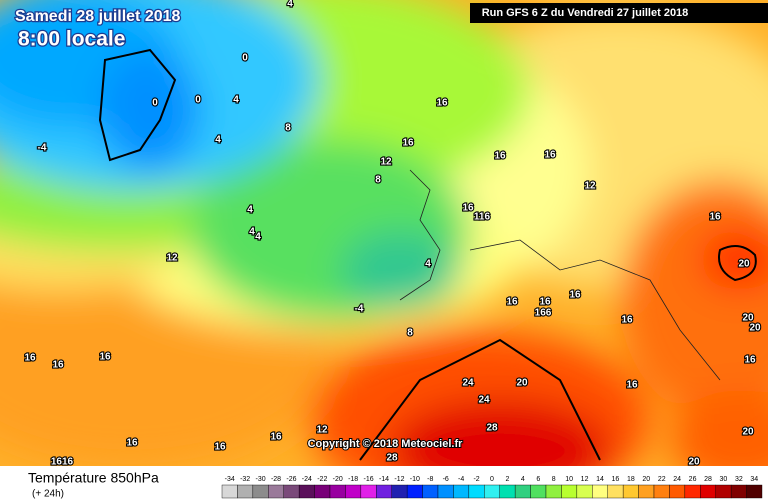 Image resolution: width=768 pixels, height=500 pixels. I want to click on legend-label: 26, so click(693, 479).